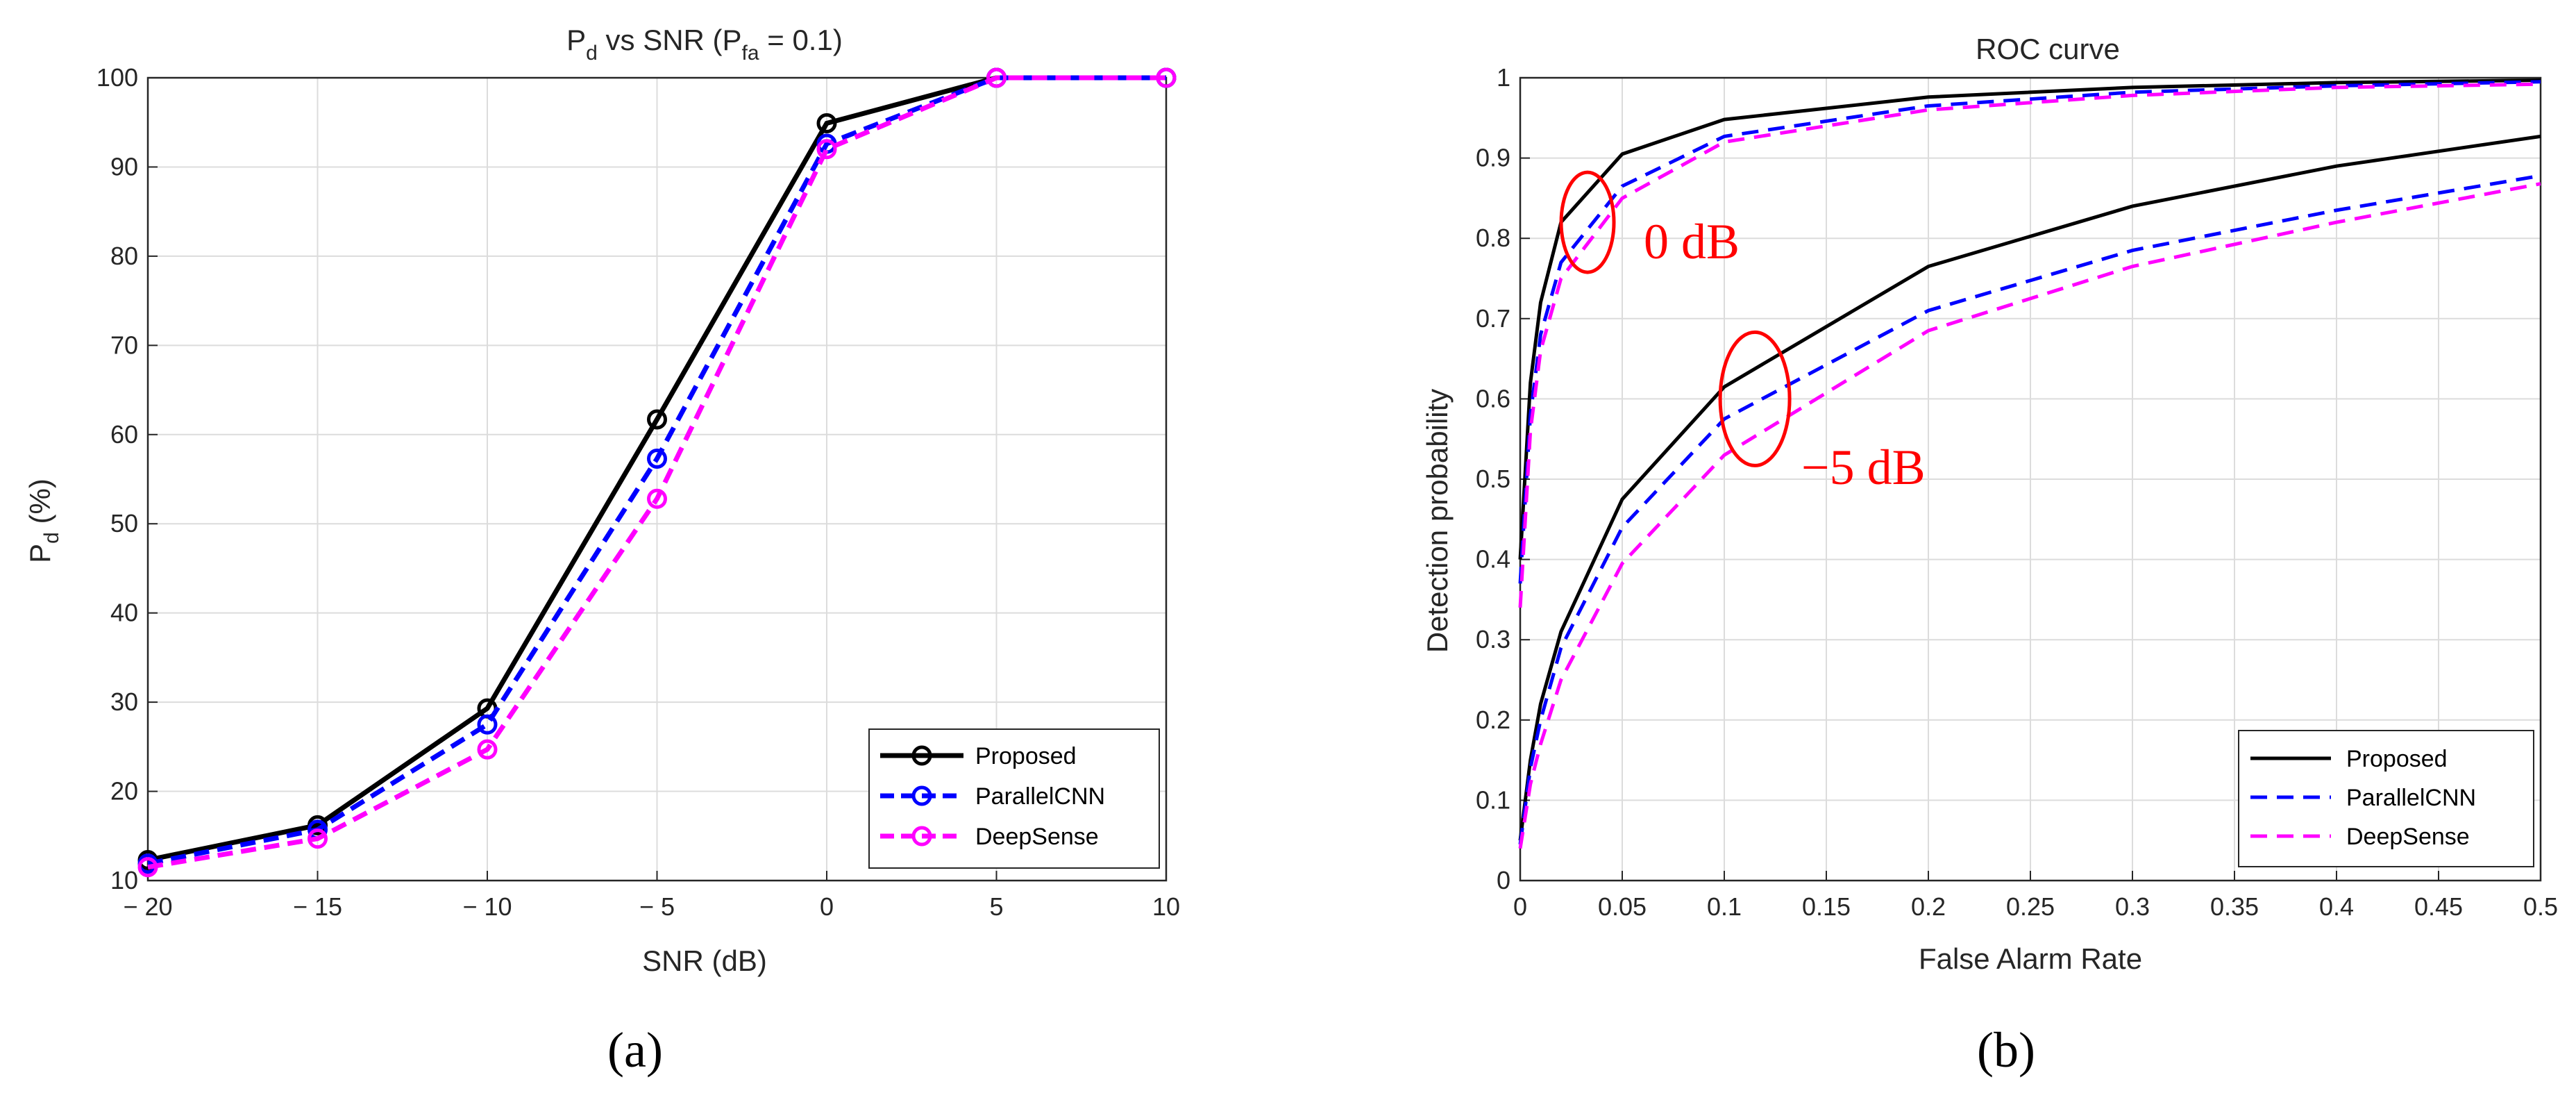  Describe the element at coordinates (117, 77) in the screenshot. I see `y-tick-label: 100` at that location.